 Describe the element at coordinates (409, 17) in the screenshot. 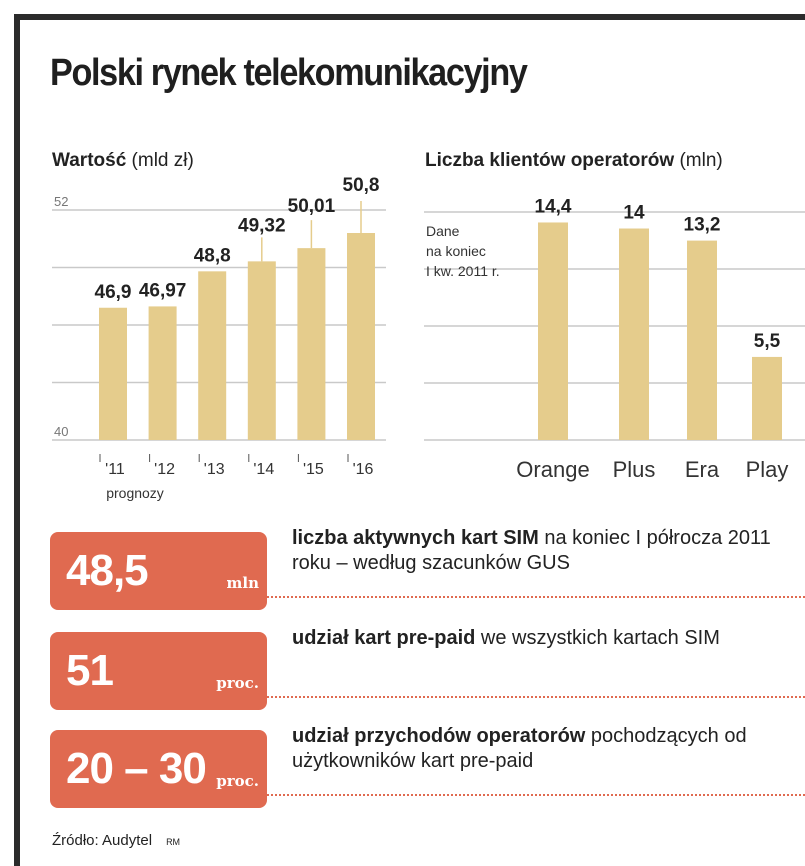

I see `frame-top-bar` at that location.